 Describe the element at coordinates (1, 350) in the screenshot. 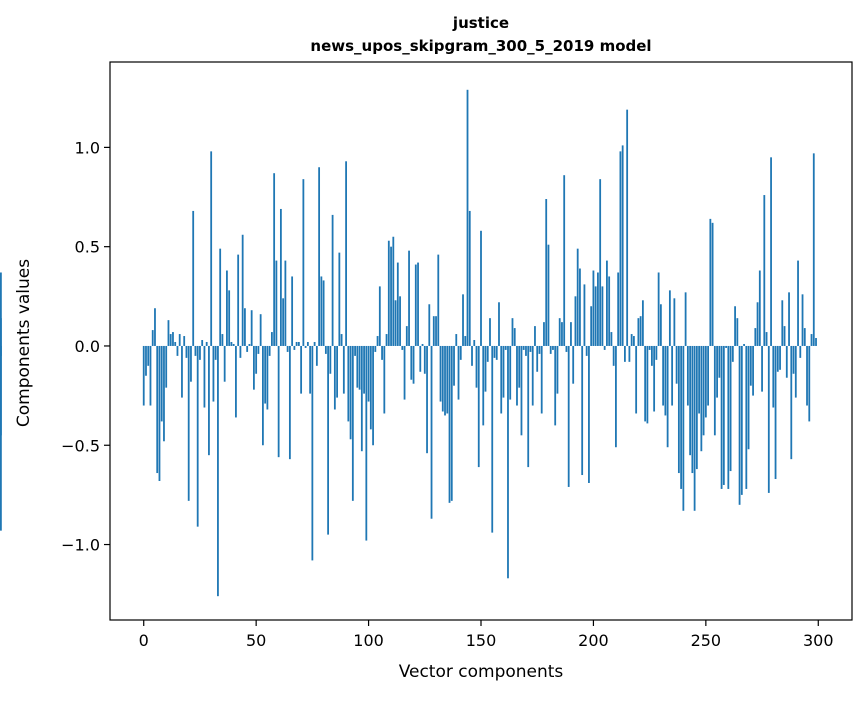

I see `bar-undefined` at that location.